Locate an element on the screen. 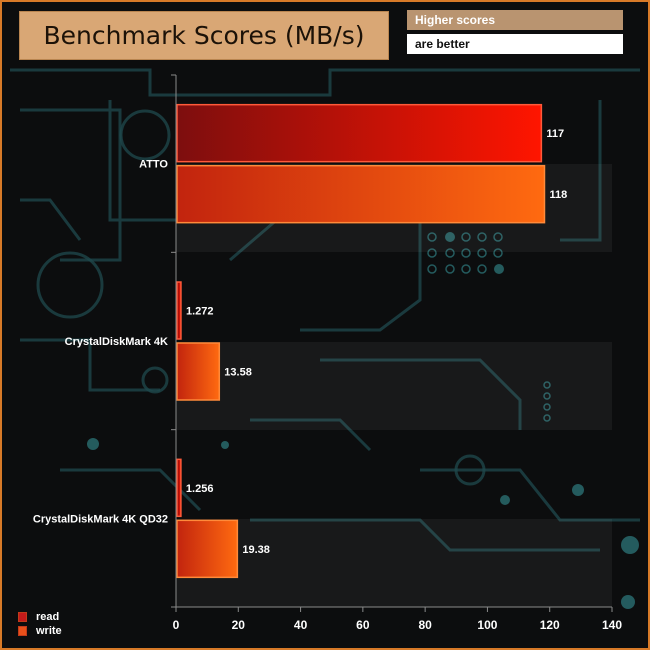  category-label-1: CrystalDiskMark 4K is located at coordinates (116, 342).